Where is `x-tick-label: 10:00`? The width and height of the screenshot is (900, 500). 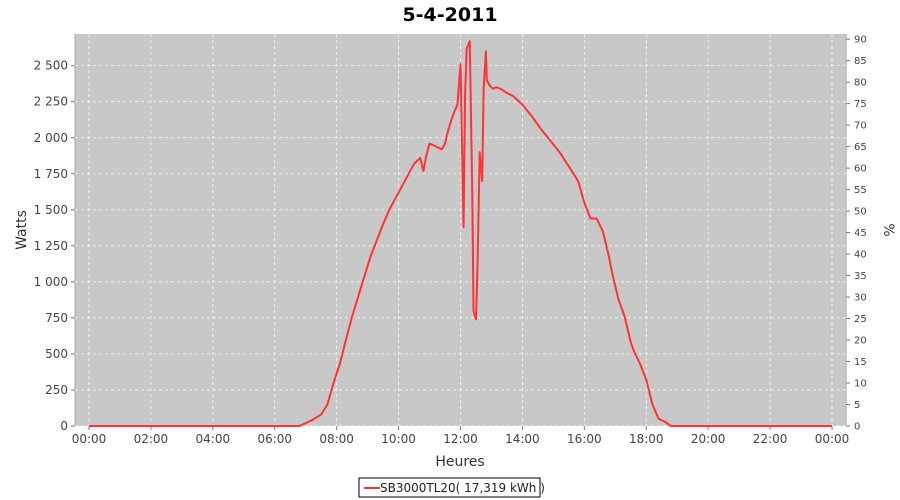 x-tick-label: 10:00 is located at coordinates (398, 439).